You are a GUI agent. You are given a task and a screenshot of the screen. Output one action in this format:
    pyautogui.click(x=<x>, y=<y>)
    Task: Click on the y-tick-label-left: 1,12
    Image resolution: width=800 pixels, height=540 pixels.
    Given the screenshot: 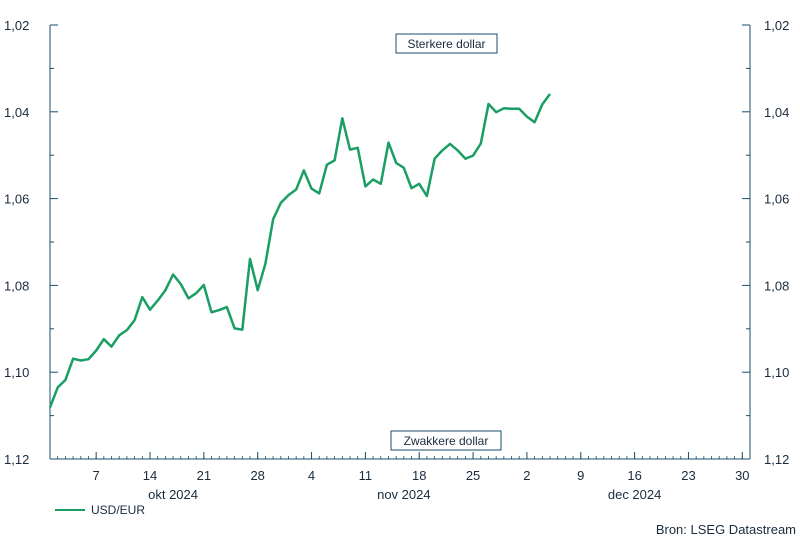 What is the action you would take?
    pyautogui.click(x=16, y=459)
    